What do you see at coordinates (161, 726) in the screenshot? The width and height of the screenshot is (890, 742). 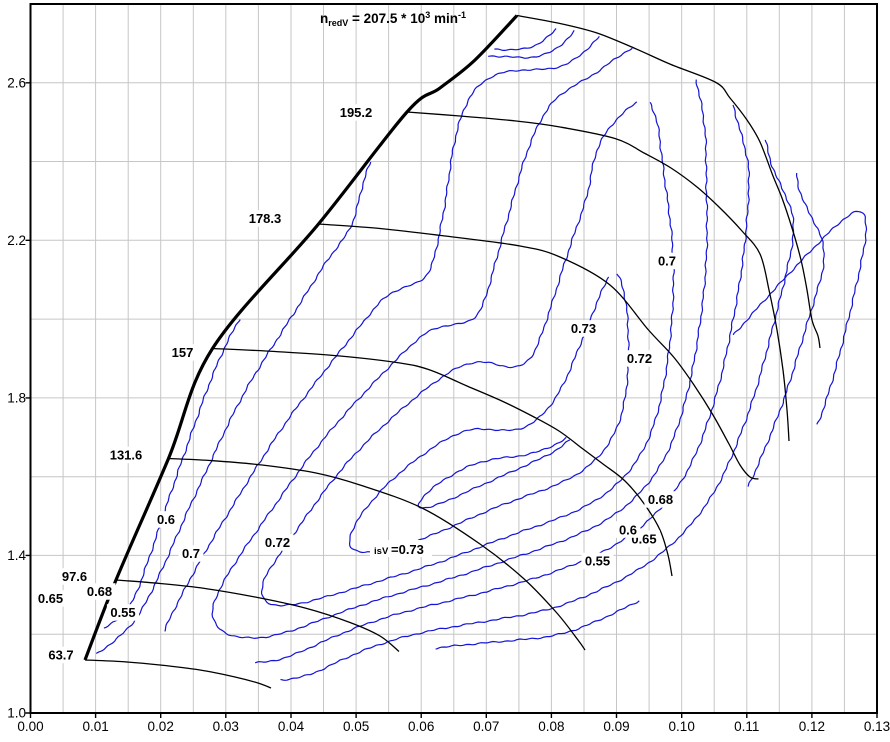 I see `svg-text: 0.02` at bounding box center [161, 726].